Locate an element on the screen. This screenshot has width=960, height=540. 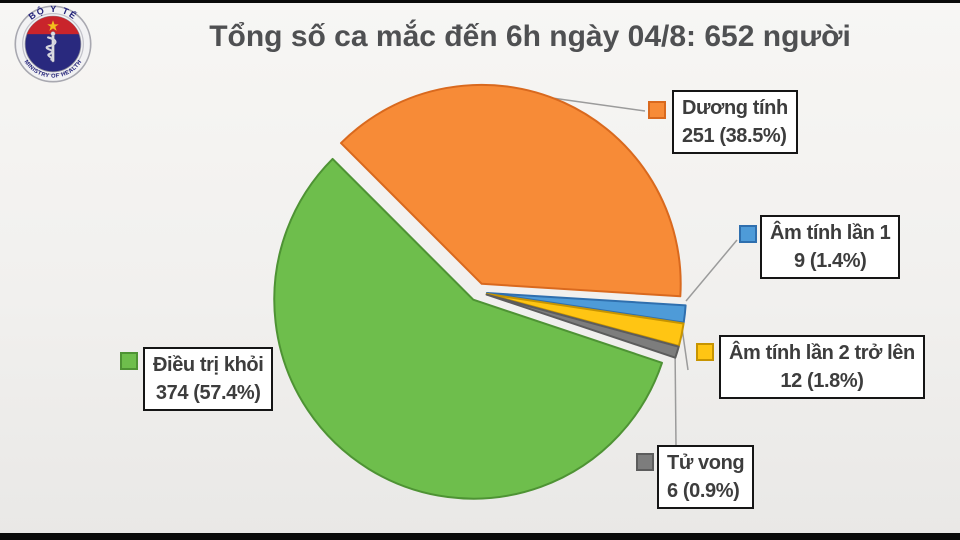
legend-marker-duong-tinh is located at coordinates (657, 110).